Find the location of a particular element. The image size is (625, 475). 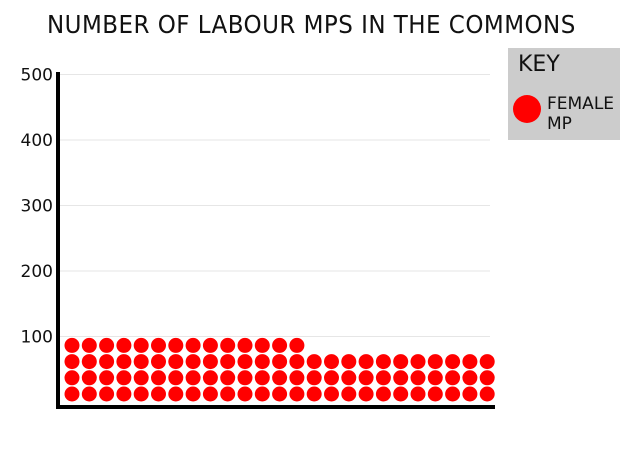

legend: KEY FEMALE MP is located at coordinates (564, 94).